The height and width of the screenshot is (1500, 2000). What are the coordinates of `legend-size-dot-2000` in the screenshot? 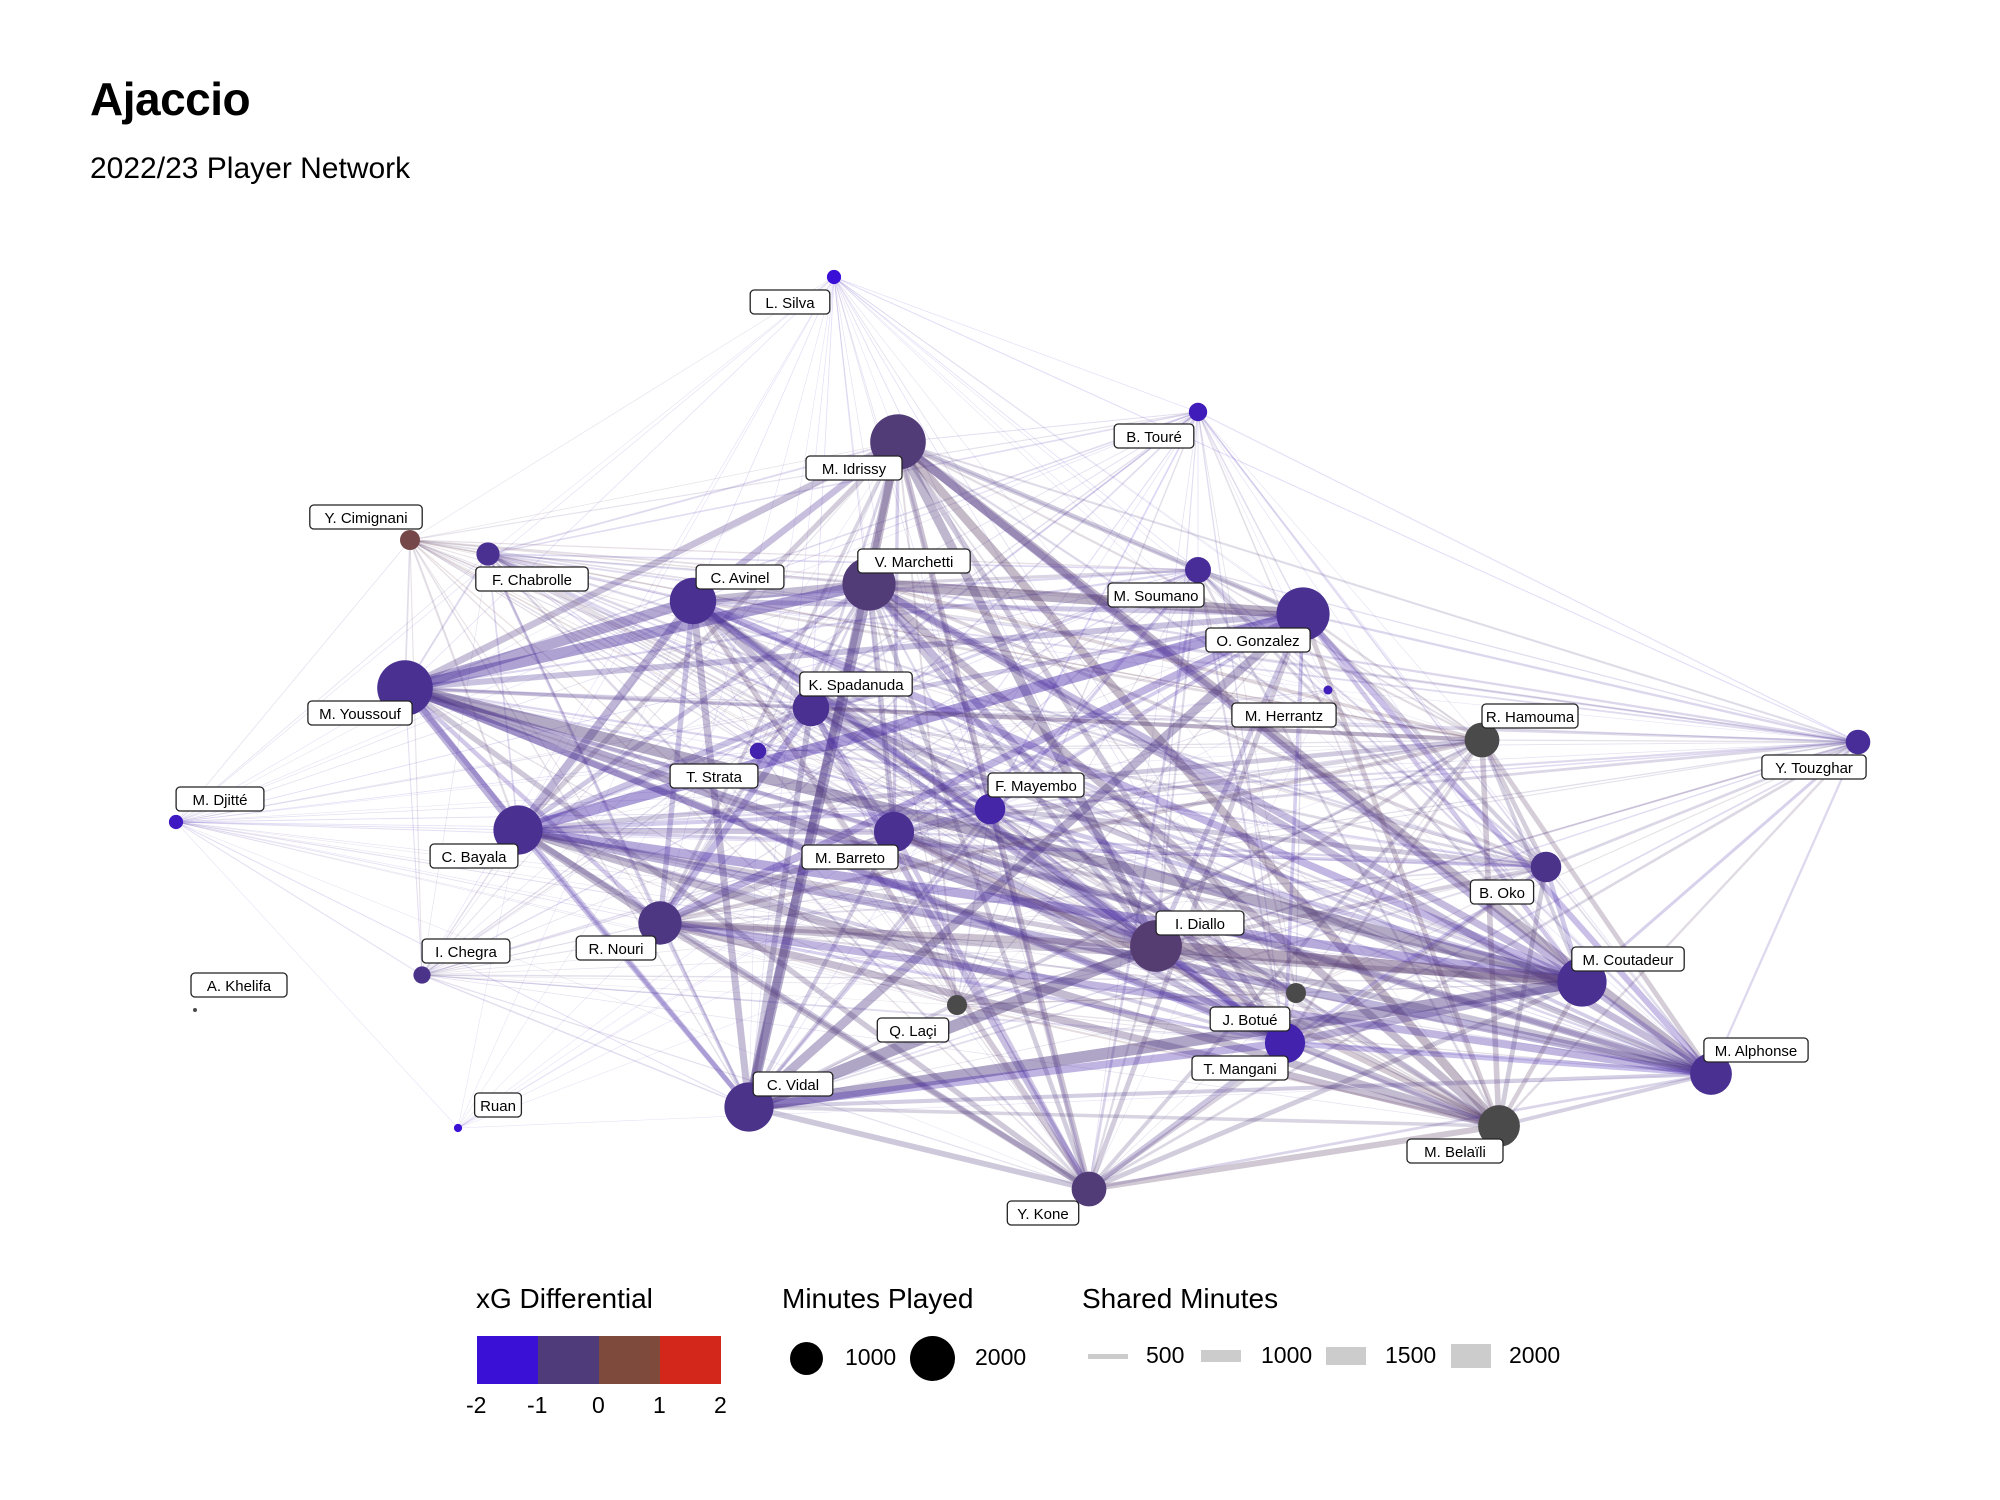 It's located at (932, 1358).